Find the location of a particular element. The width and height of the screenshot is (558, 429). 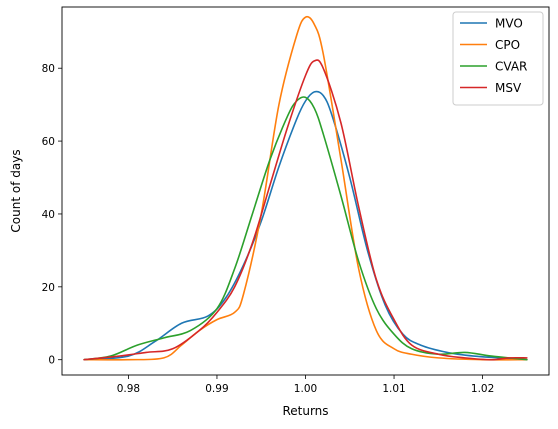

x-tick-label: 1.02 is located at coordinates (482, 389).